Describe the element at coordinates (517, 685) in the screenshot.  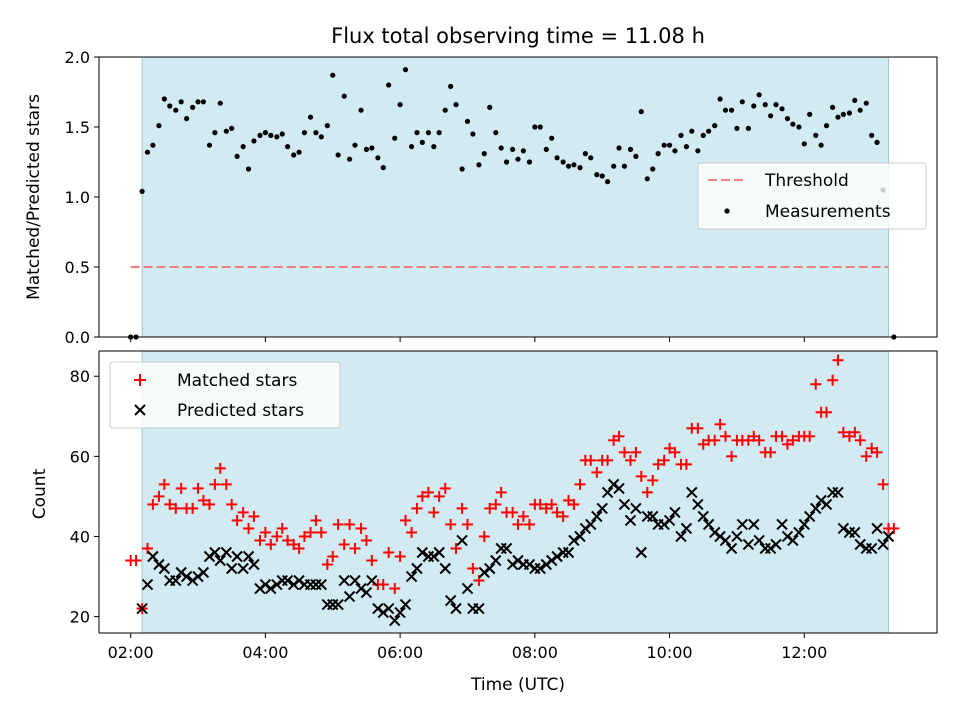
I see `x-axis-label: Time (UTC)` at that location.